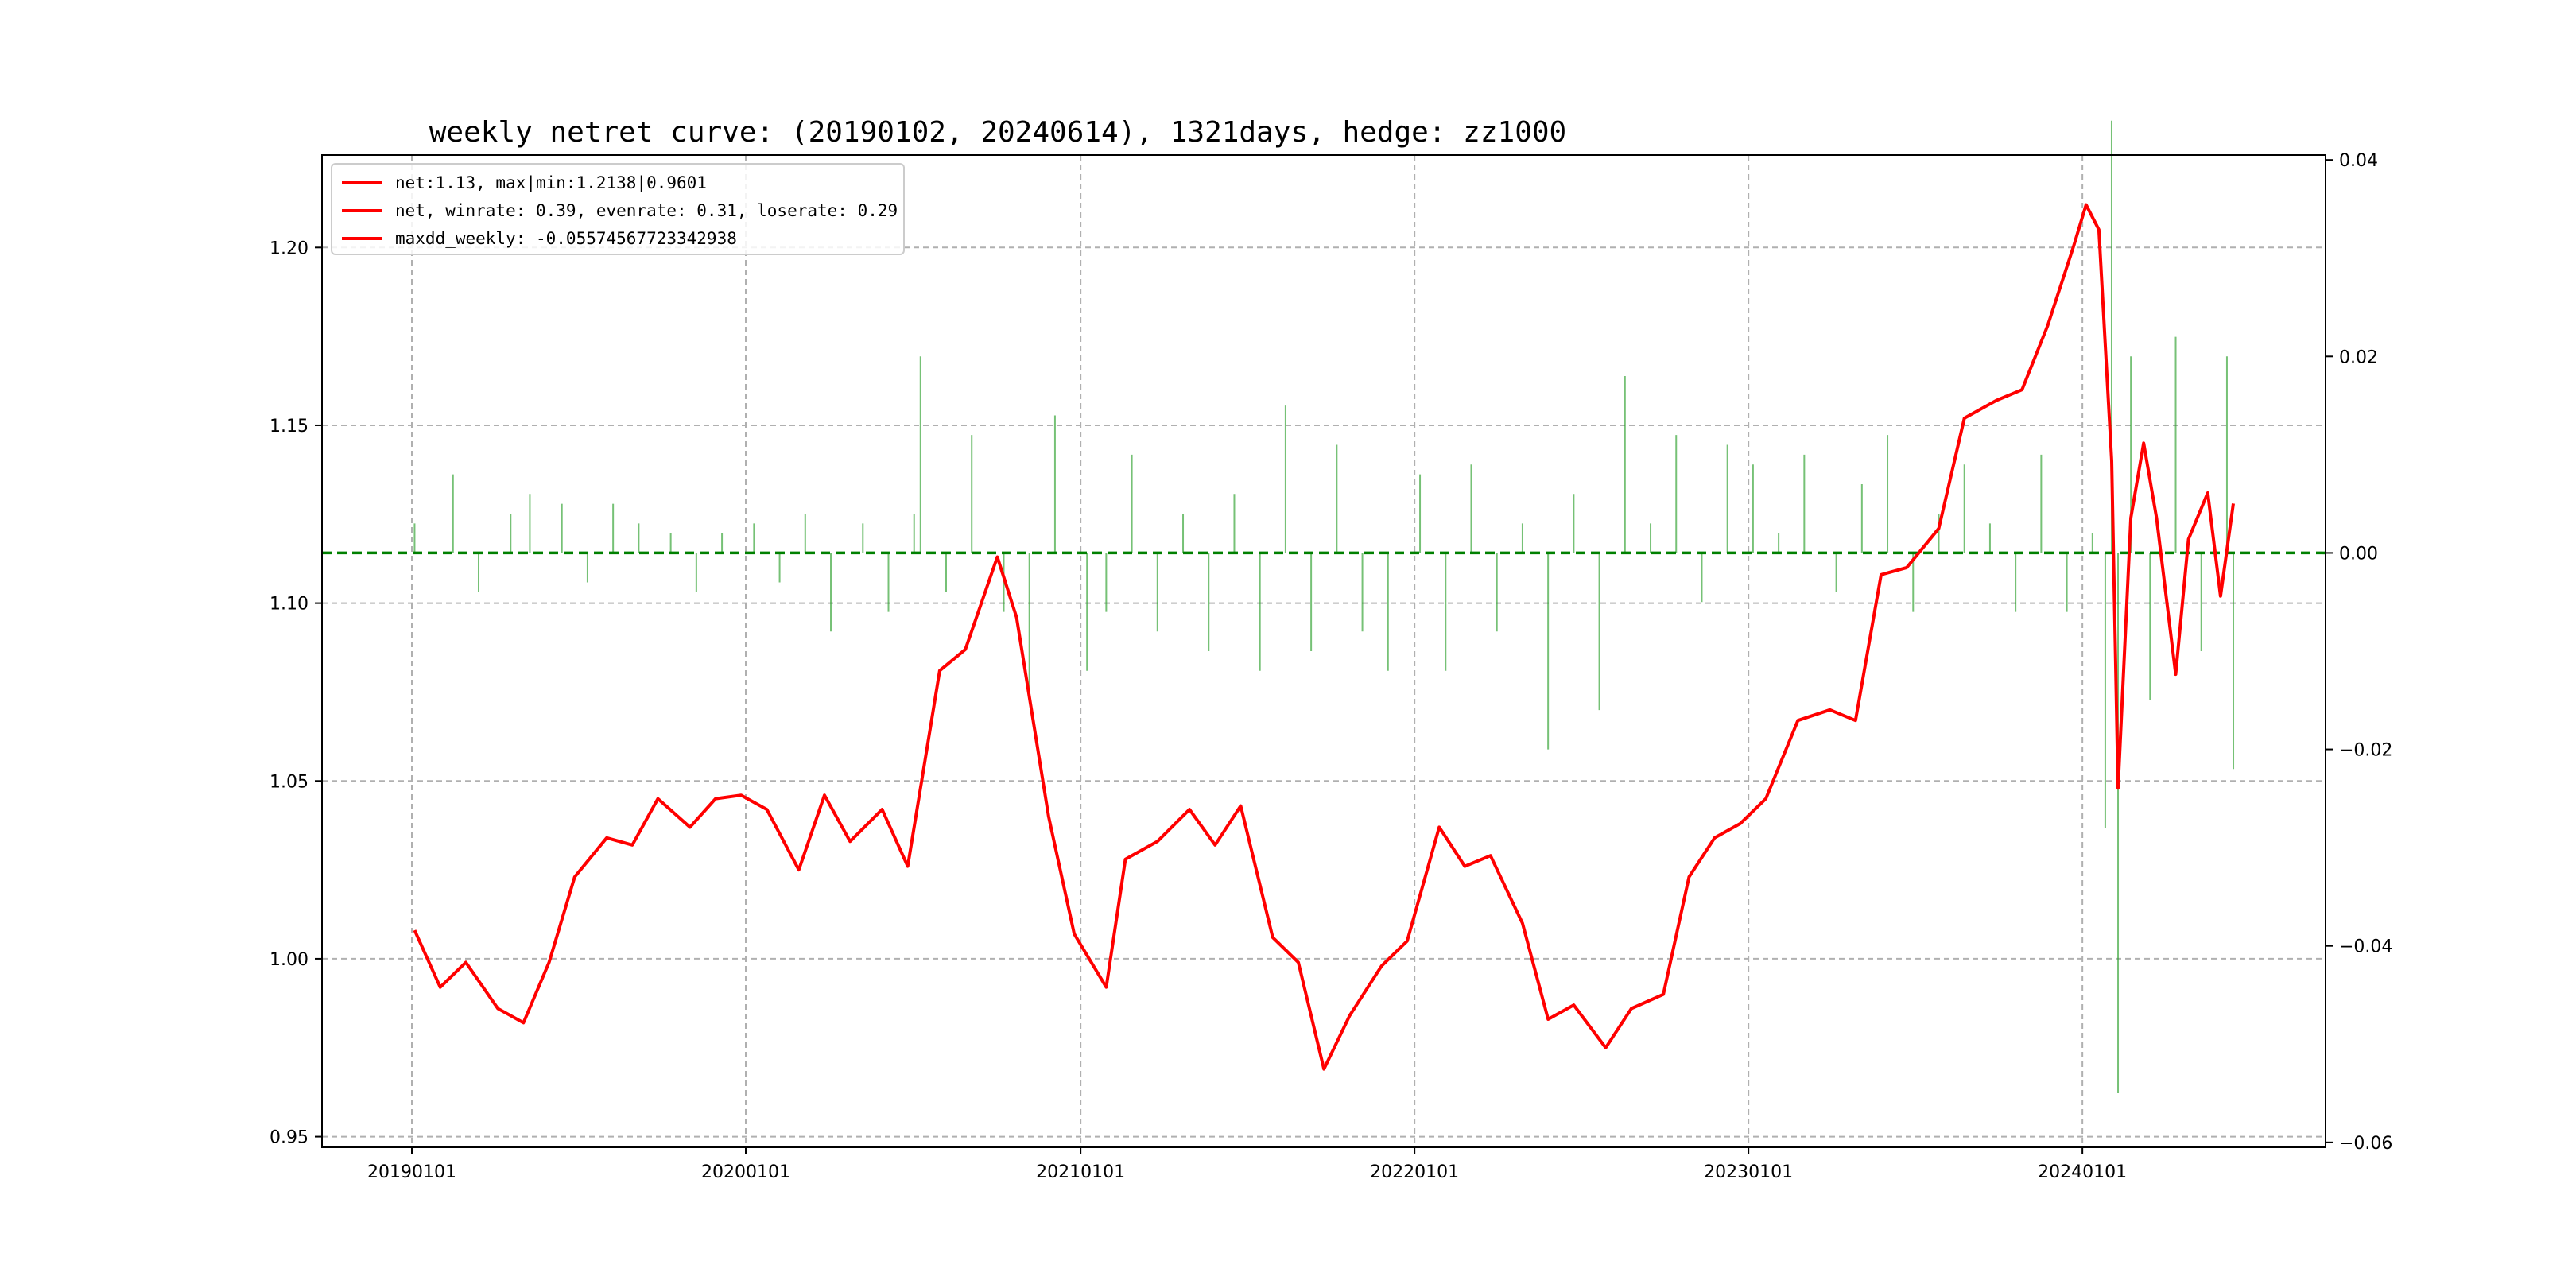 The height and width of the screenshot is (1288, 2576). Describe the element at coordinates (1749, 1172) in the screenshot. I see `x-tick-label: 20230101` at that location.